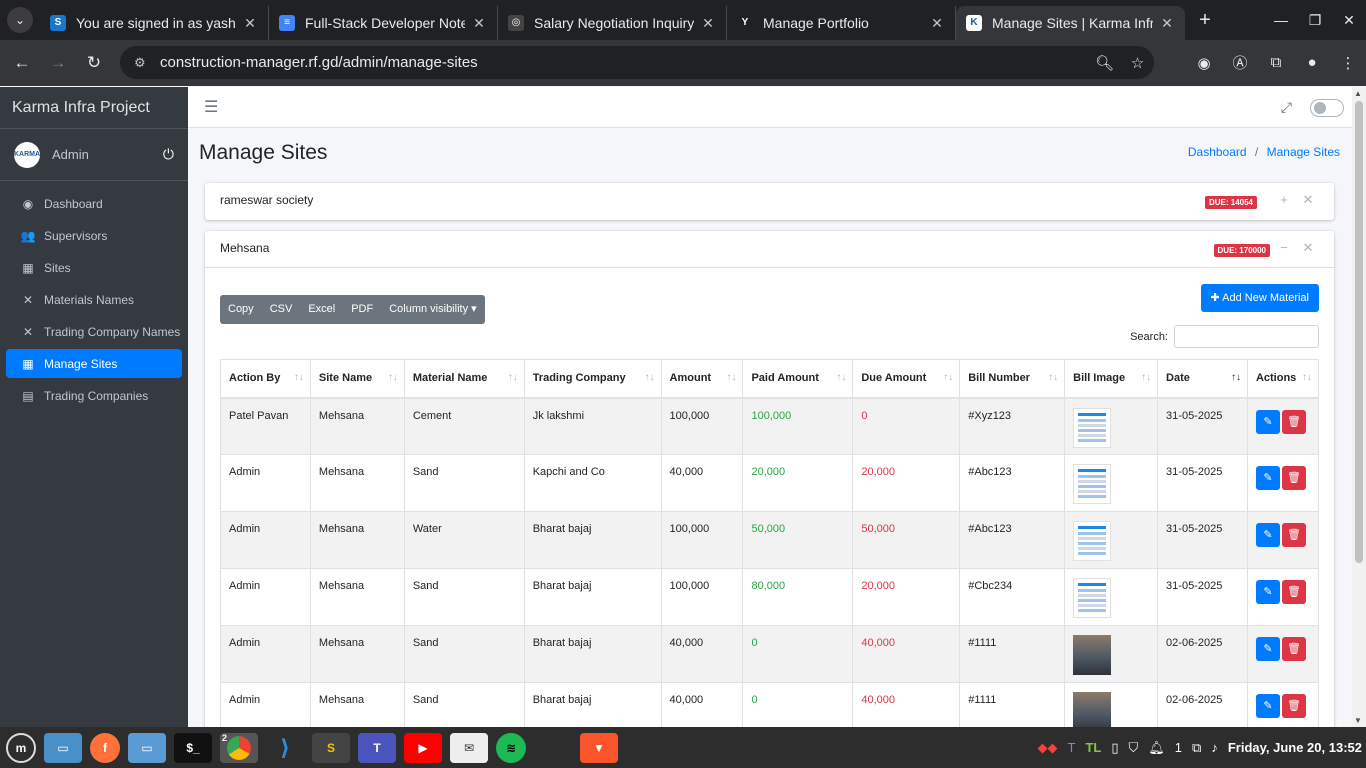  What do you see at coordinates (94, 108) in the screenshot?
I see `brand-title: Karma Infra Project` at bounding box center [94, 108].